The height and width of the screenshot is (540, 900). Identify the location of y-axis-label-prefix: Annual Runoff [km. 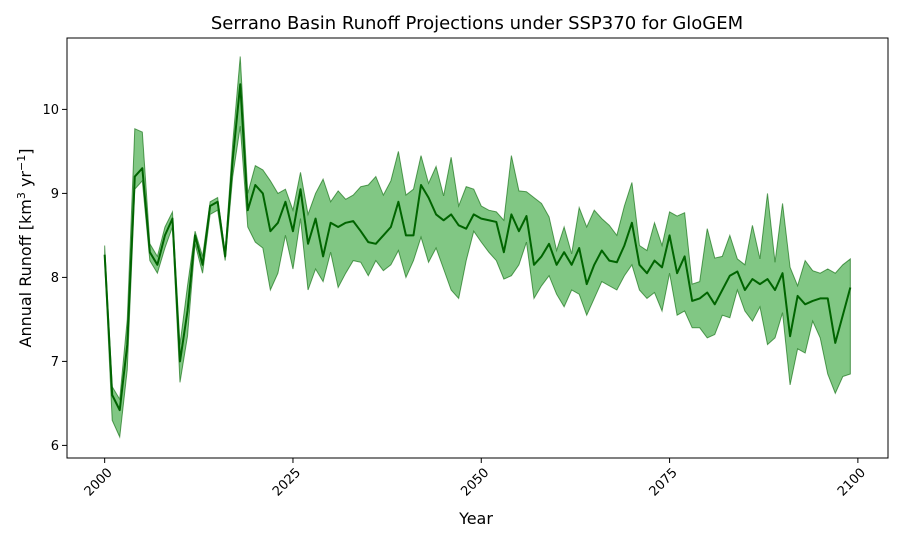
(25, 273).